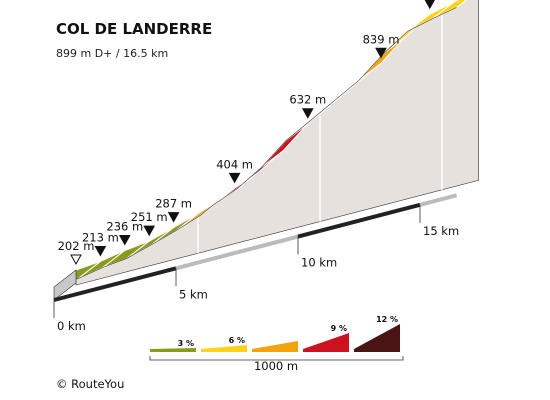  Describe the element at coordinates (276, 338) in the screenshot. I see `gradient-legend: 3 % 6 % 9 % 12 %` at that location.